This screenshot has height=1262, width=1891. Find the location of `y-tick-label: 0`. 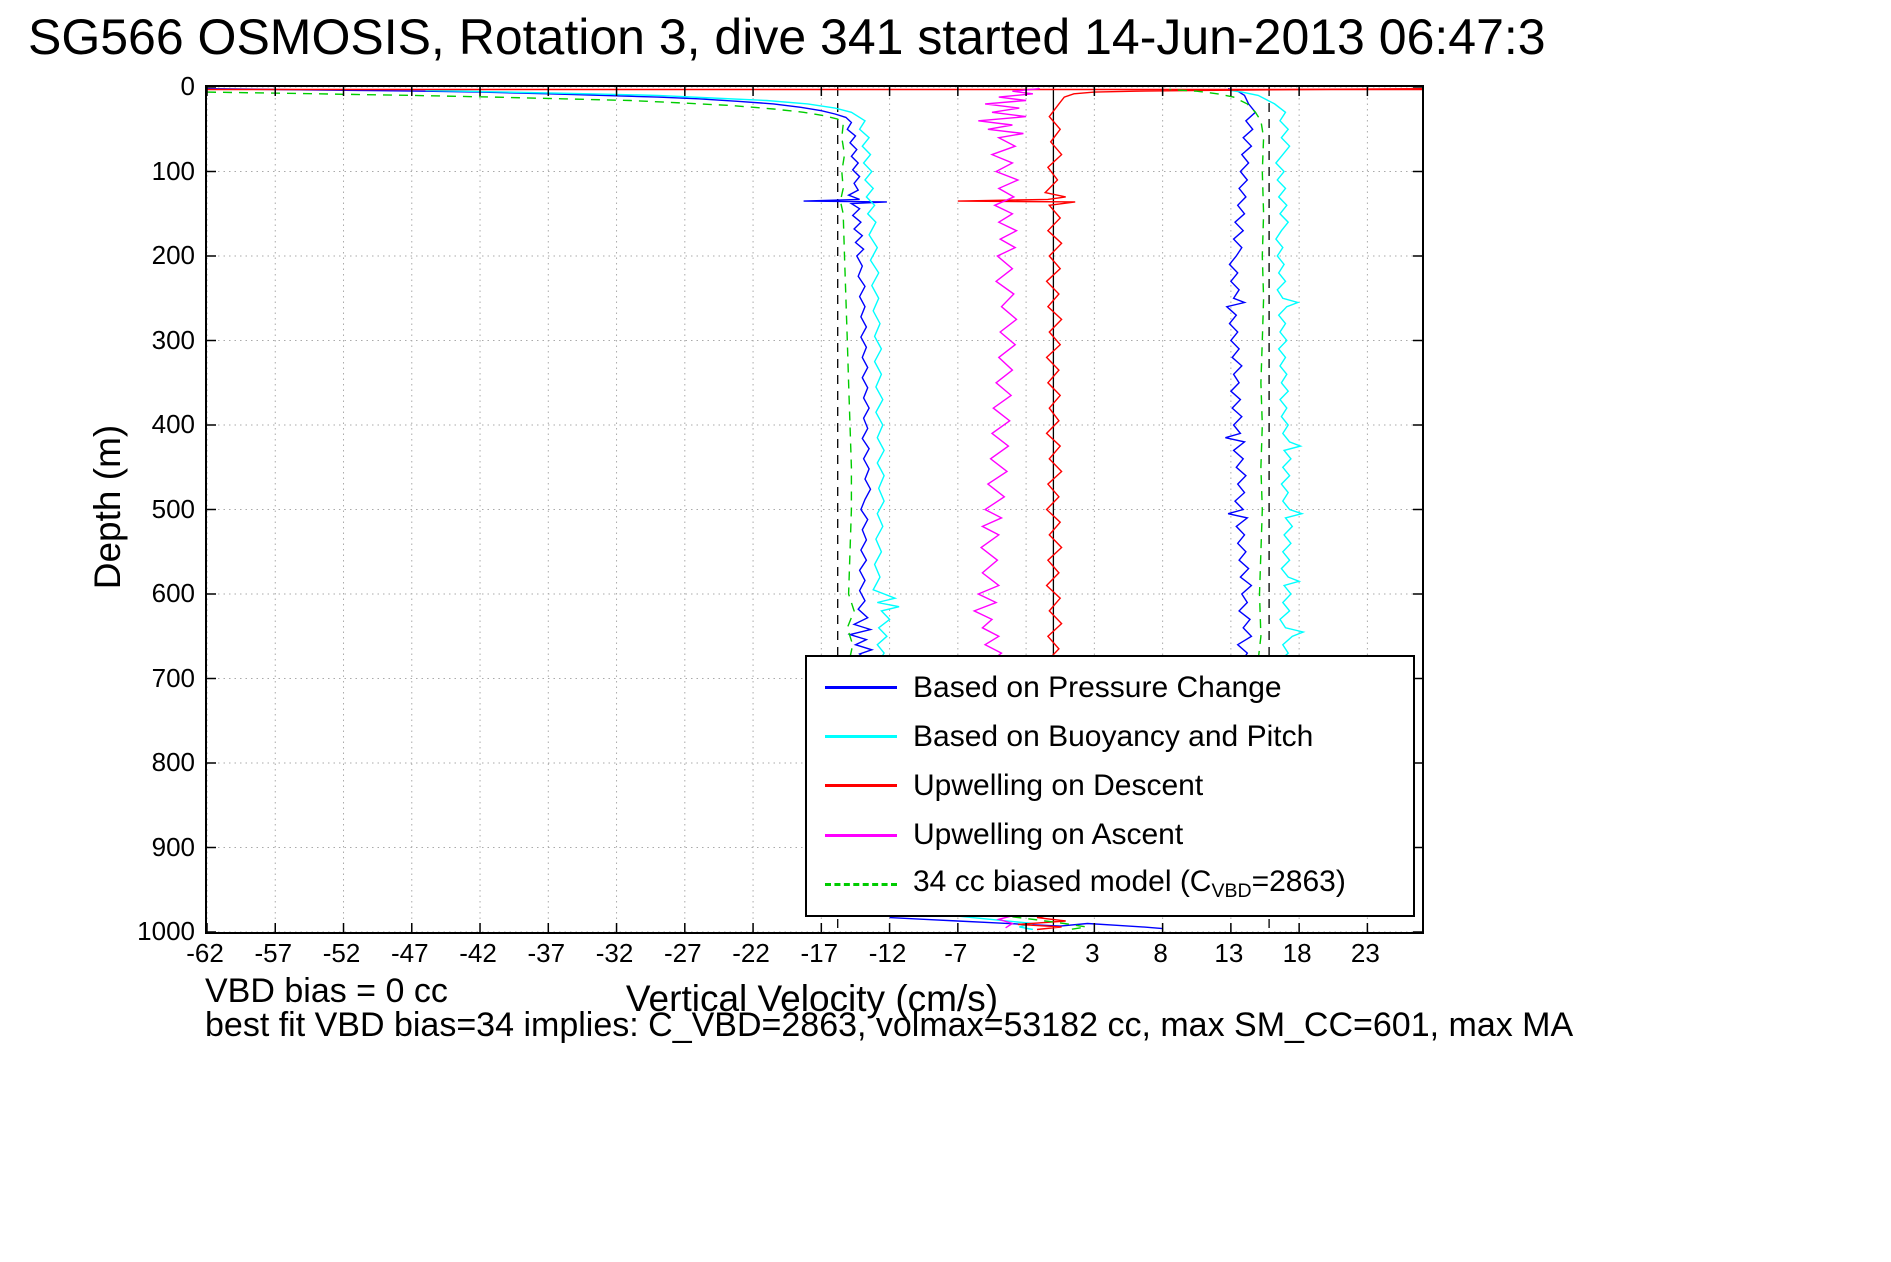

y-tick-label: 0 is located at coordinates (187, 86).